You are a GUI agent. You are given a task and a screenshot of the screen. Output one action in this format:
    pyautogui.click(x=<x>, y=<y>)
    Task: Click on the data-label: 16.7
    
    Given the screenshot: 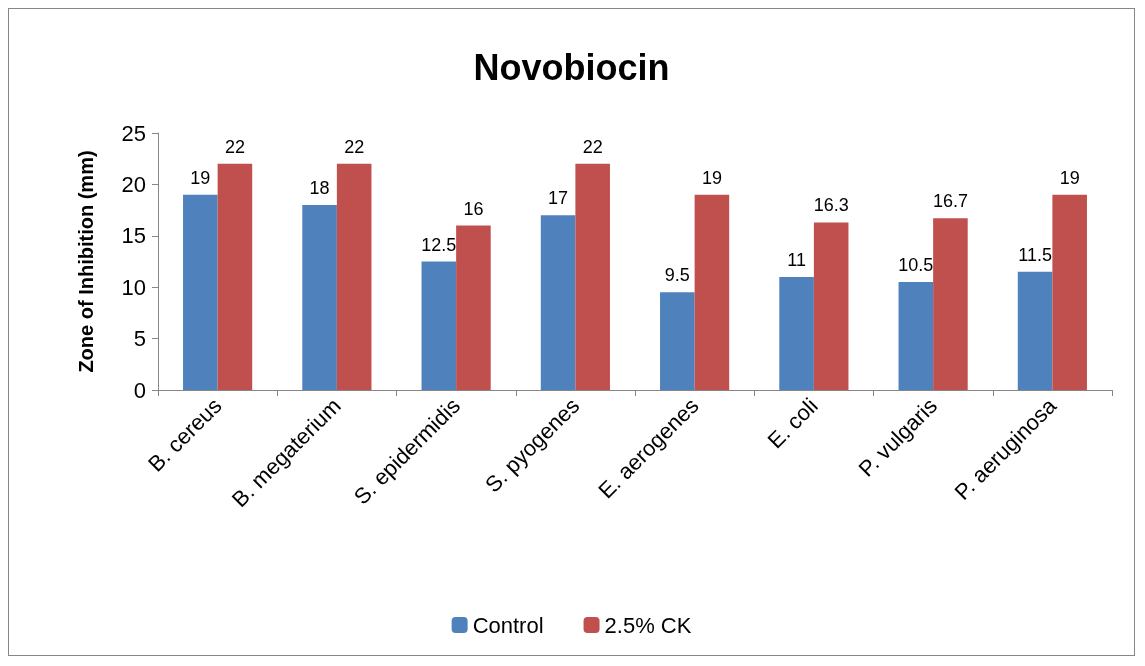 What is the action you would take?
    pyautogui.click(x=950, y=201)
    